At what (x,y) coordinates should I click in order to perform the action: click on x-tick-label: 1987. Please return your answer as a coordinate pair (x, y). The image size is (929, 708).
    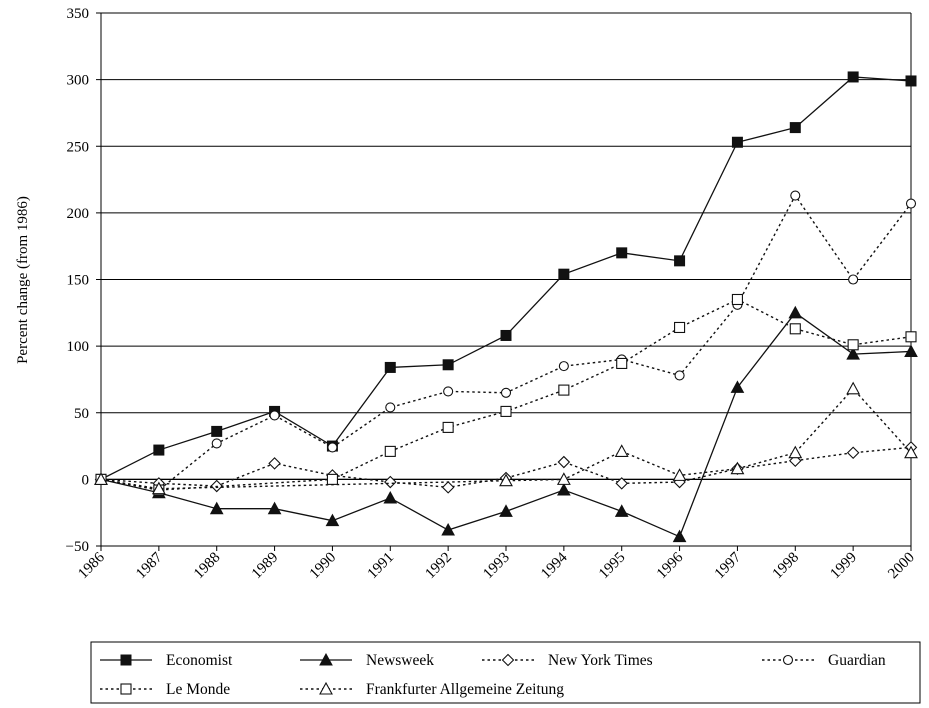
    Looking at the image, I should click on (149, 565).